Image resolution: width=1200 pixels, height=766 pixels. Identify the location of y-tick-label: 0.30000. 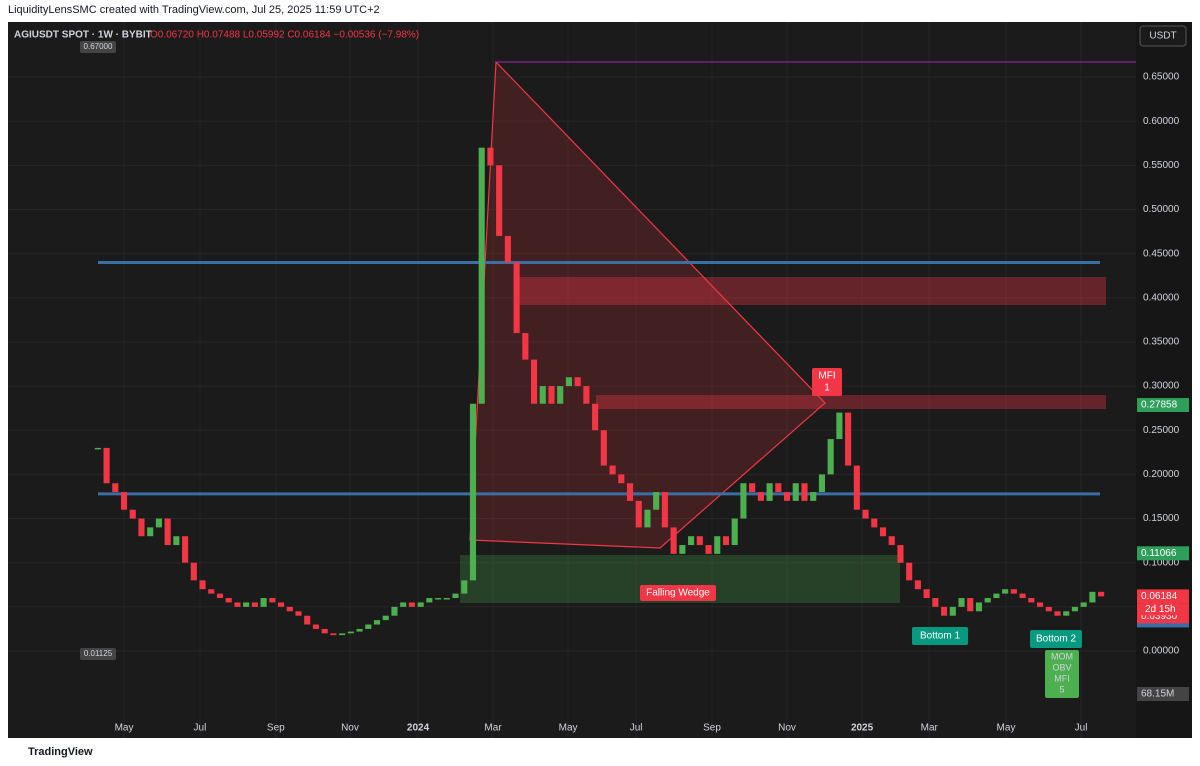
(1161, 386).